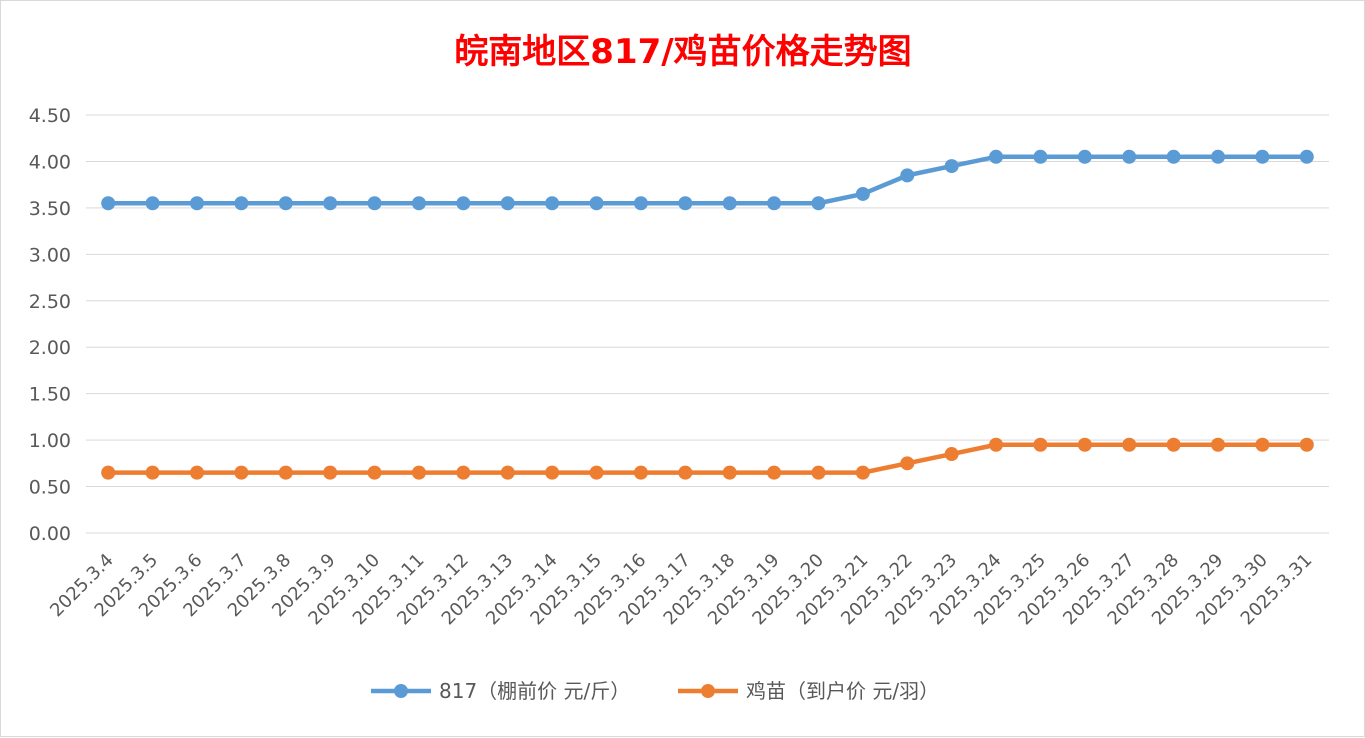  Describe the element at coordinates (50, 302) in the screenshot. I see `y-tick-label: 2.50` at that location.